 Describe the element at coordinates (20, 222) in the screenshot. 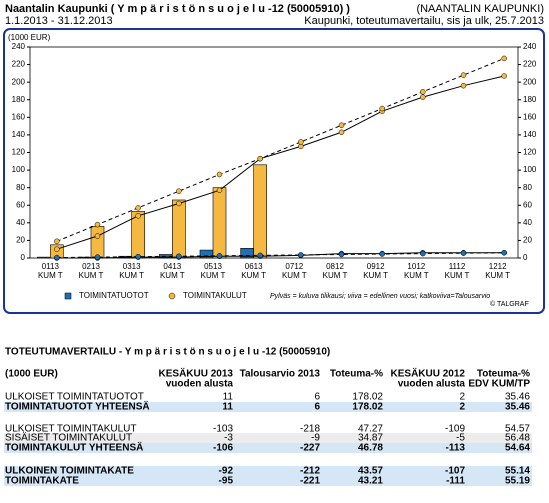

I see `y-tick-label: 40` at that location.